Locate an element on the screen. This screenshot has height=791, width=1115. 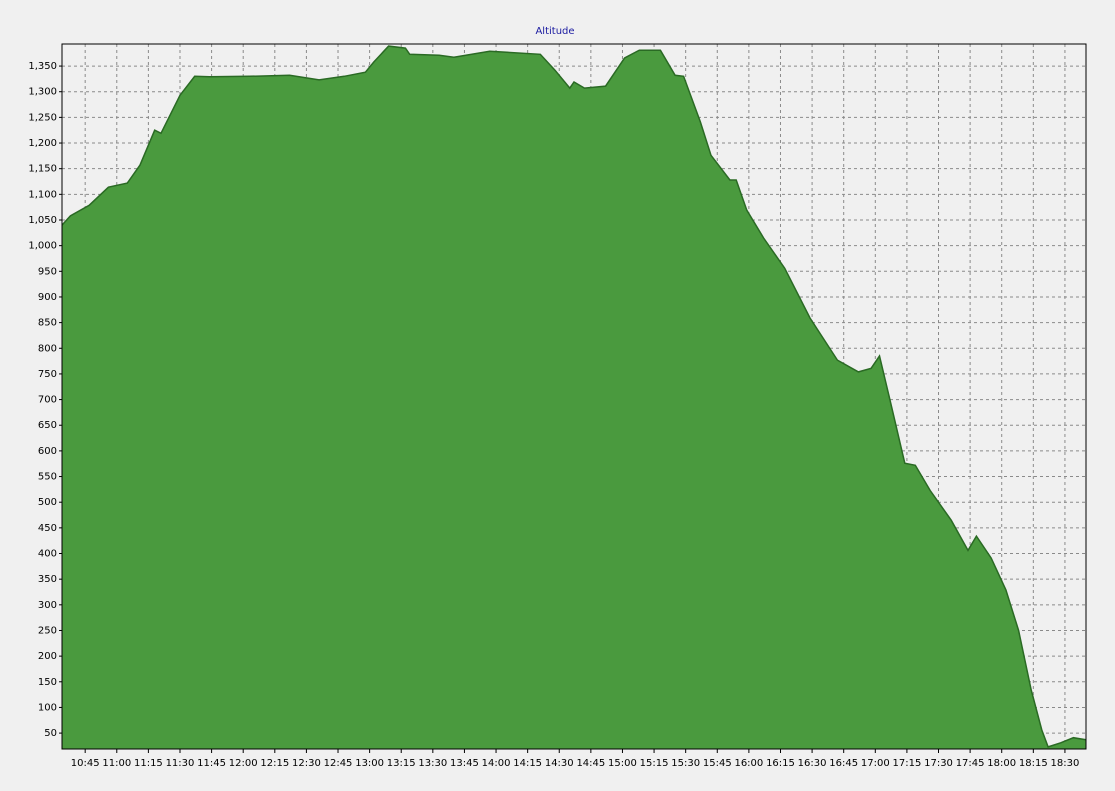
x-tick-label: 13:15 is located at coordinates (401, 763).